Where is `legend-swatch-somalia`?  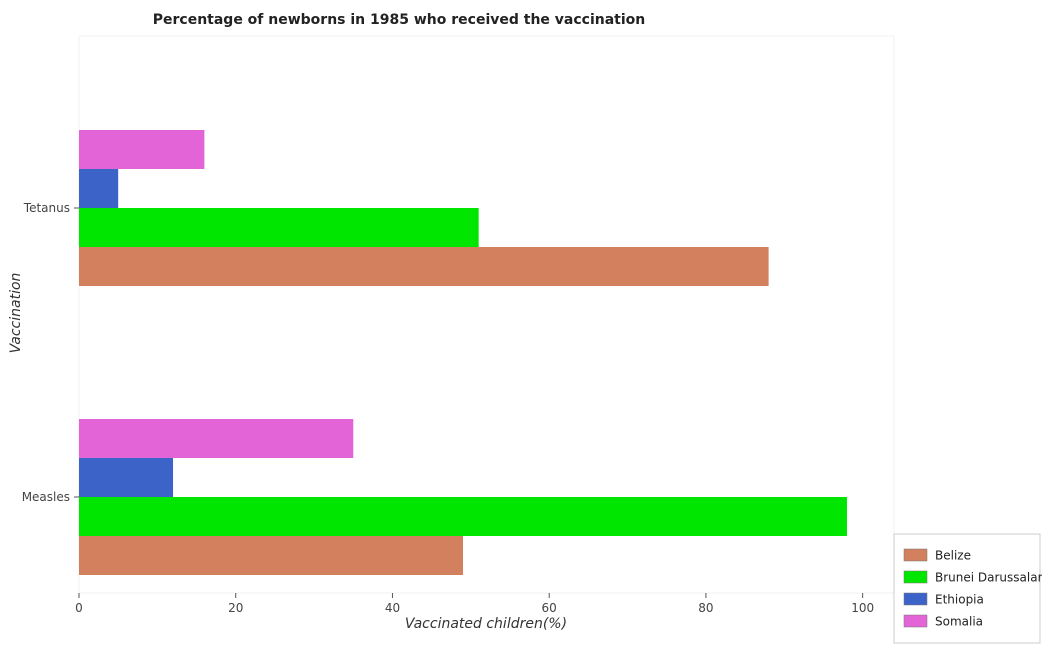
legend-swatch-somalia is located at coordinates (915, 621).